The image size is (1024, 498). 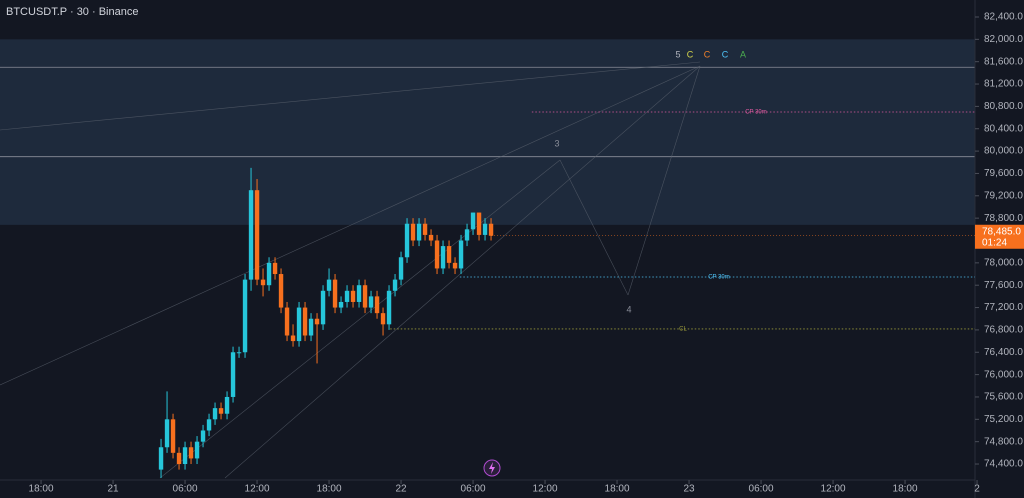 What do you see at coordinates (1003, 285) in the screenshot?
I see `y-tick-label: 77,600.0` at bounding box center [1003, 285].